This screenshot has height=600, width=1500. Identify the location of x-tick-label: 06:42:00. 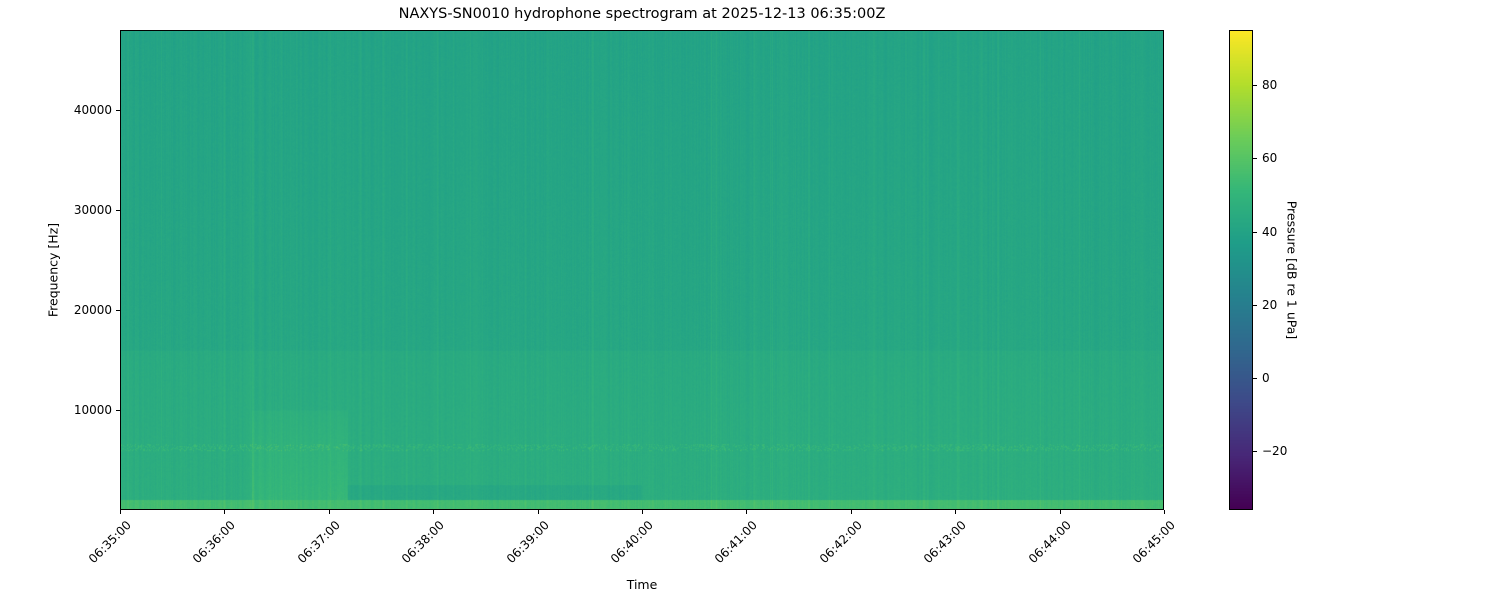
(840, 542).